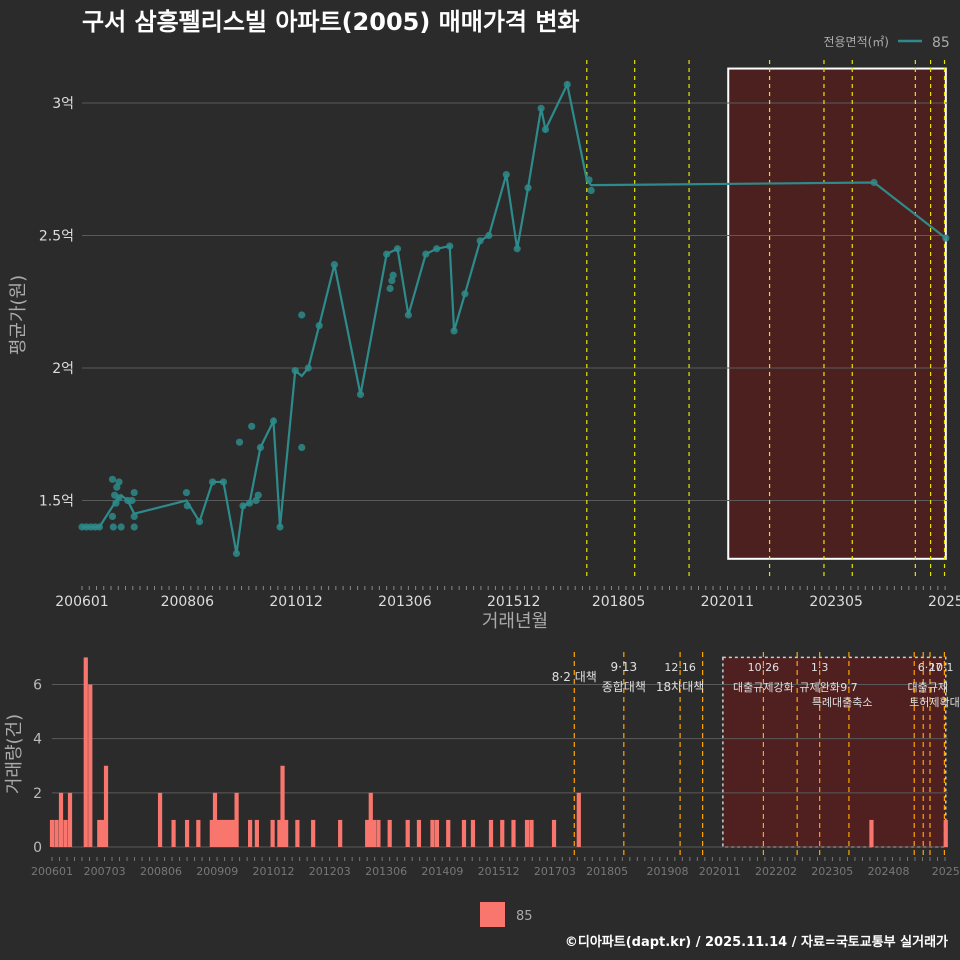  What do you see at coordinates (834, 752) in the screenshot?
I see `volume-highlight-box` at bounding box center [834, 752].